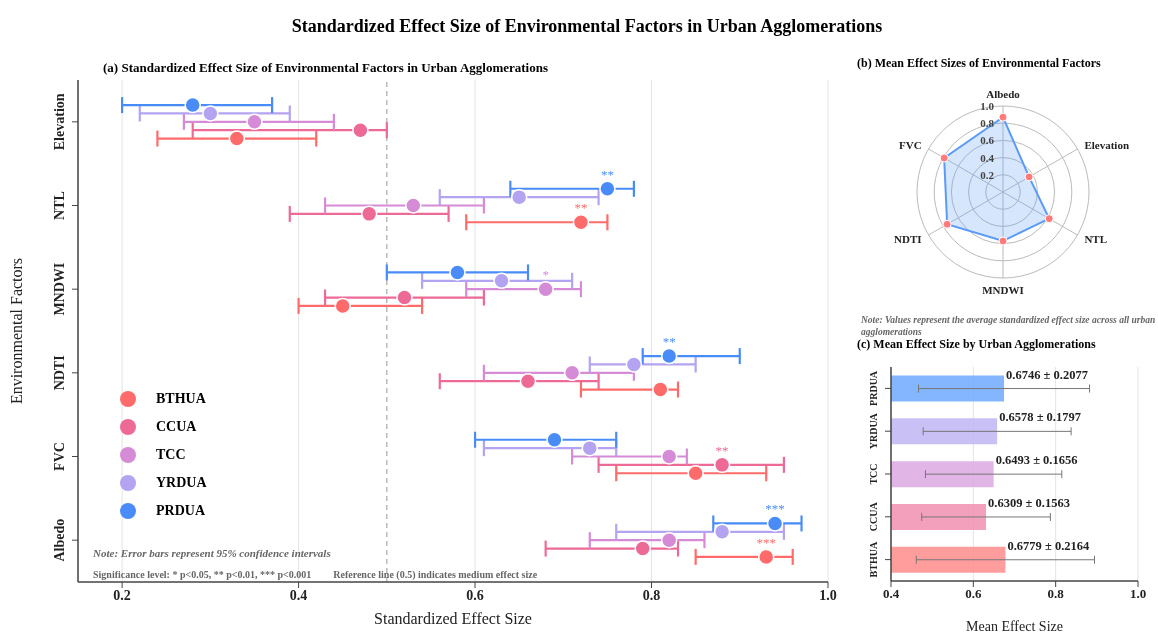 The height and width of the screenshot is (637, 1158). What do you see at coordinates (979, 63) in the screenshot?
I see `chart-title: (b) Mean Effect Sizes of Environmental Factors` at bounding box center [979, 63].